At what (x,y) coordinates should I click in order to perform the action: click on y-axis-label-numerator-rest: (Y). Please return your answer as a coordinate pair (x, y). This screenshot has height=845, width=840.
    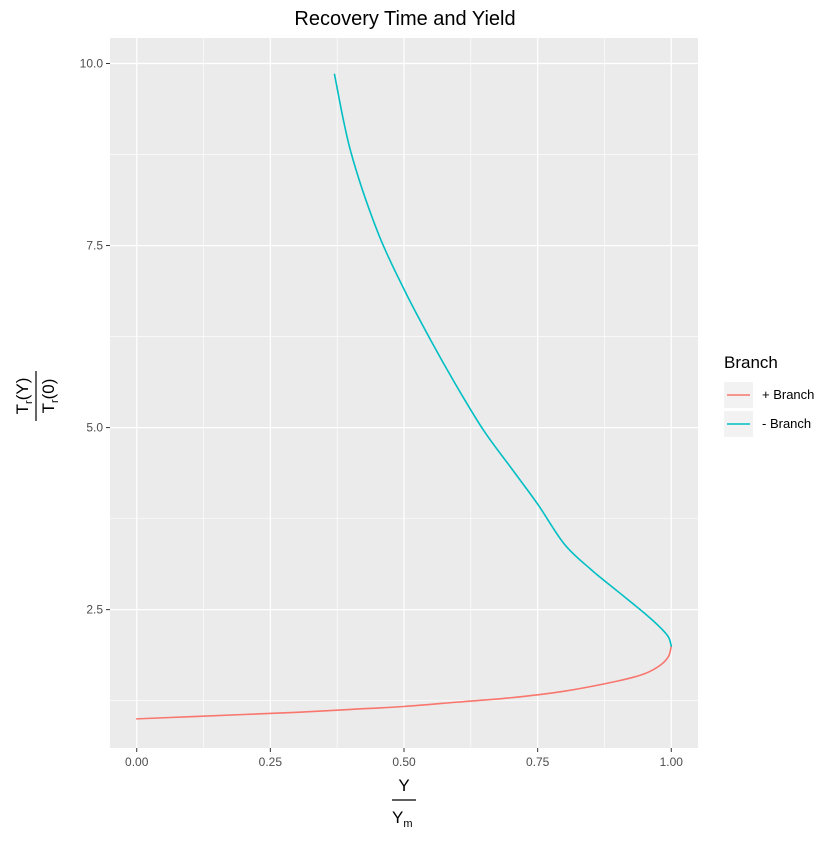
    Looking at the image, I should click on (22, 389).